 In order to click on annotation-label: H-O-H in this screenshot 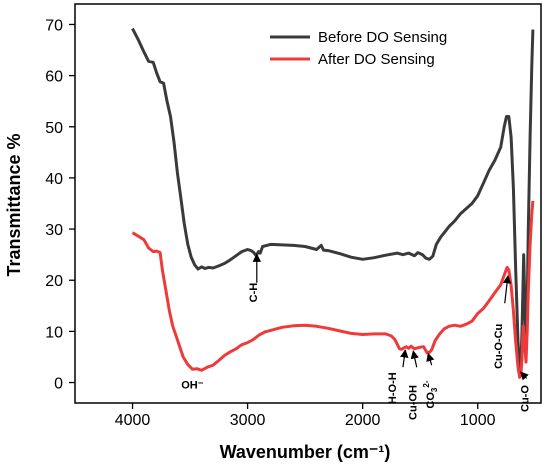, I will do `click(393, 388)`.